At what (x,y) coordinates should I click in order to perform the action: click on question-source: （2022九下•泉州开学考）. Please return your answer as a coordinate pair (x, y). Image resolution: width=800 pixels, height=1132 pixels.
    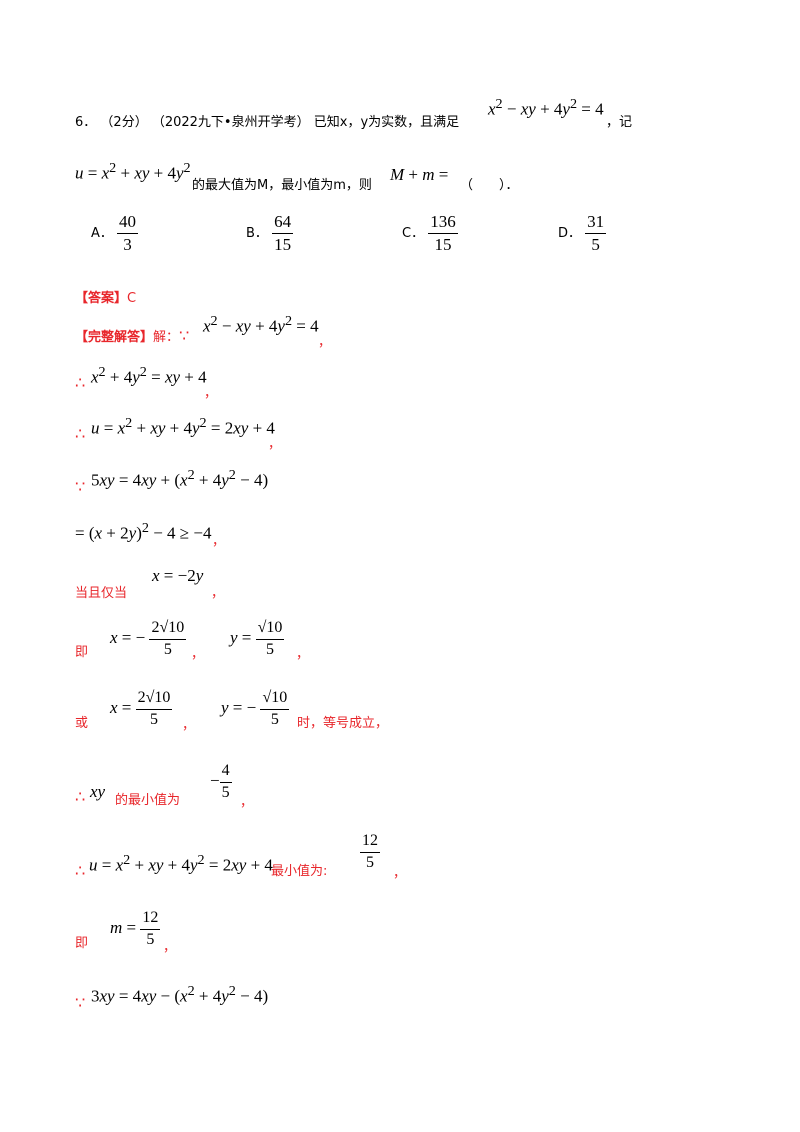
    Looking at the image, I should click on (230, 122).